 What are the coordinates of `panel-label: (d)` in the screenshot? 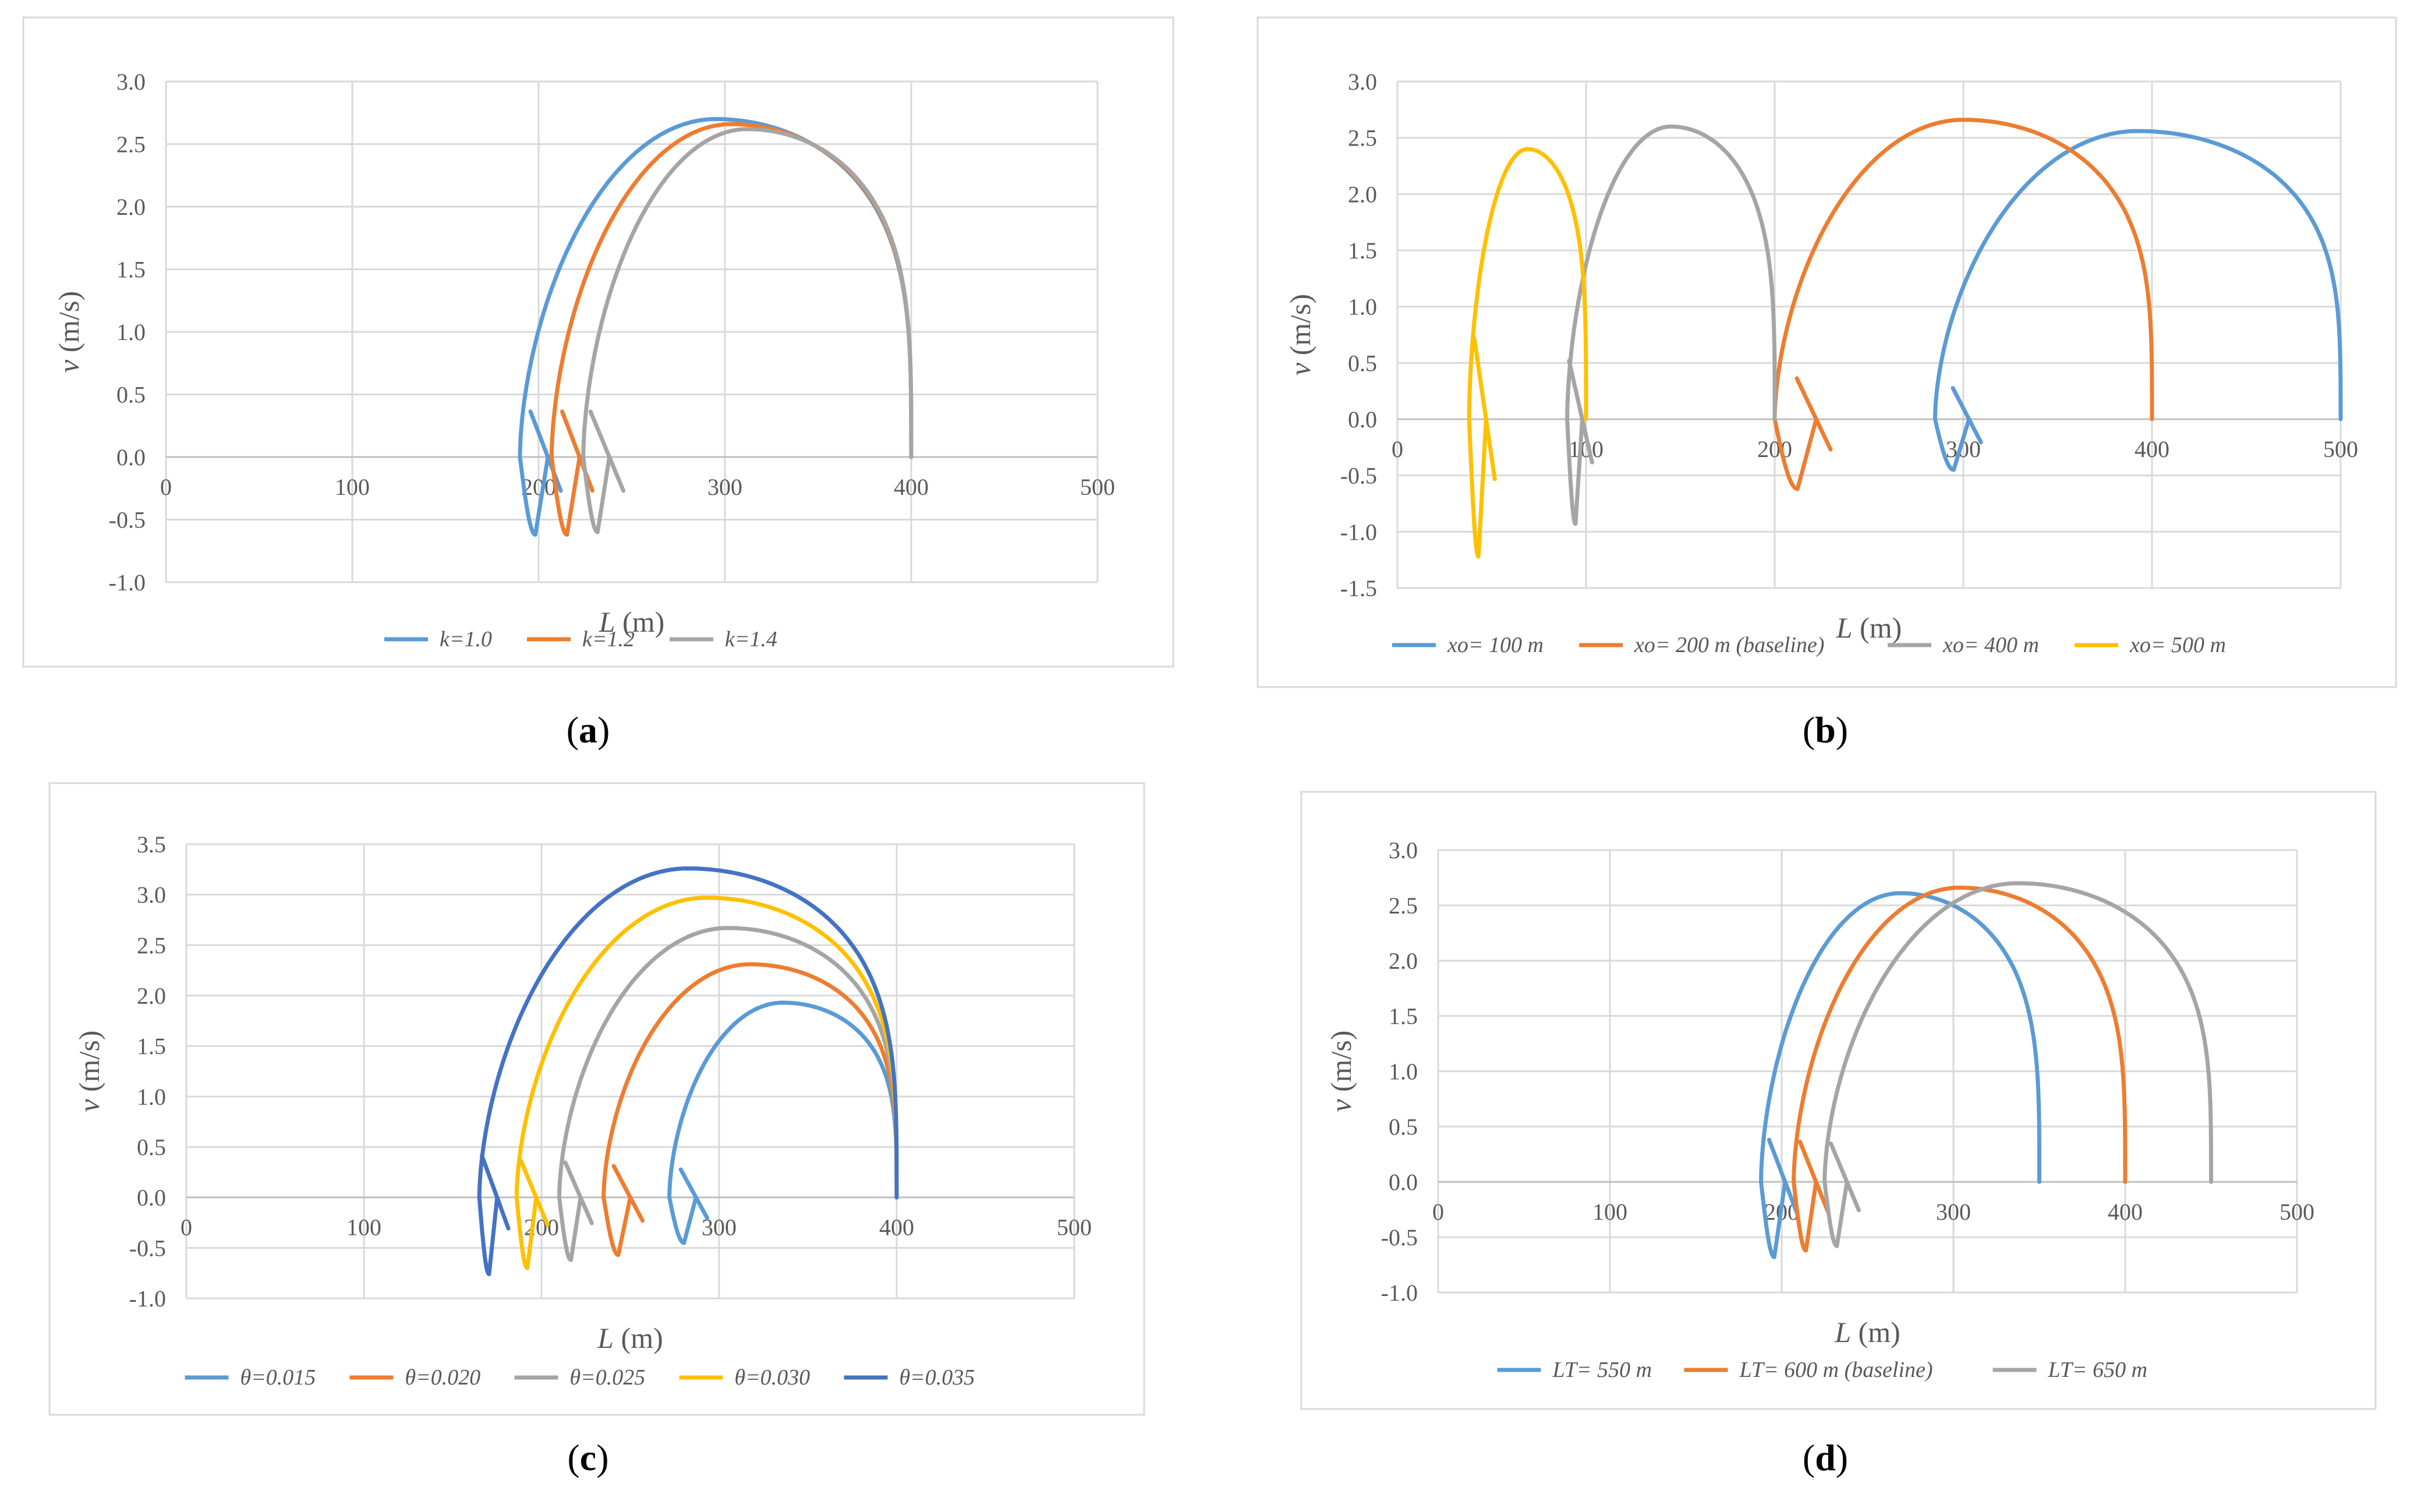 It's located at (1825, 1457).